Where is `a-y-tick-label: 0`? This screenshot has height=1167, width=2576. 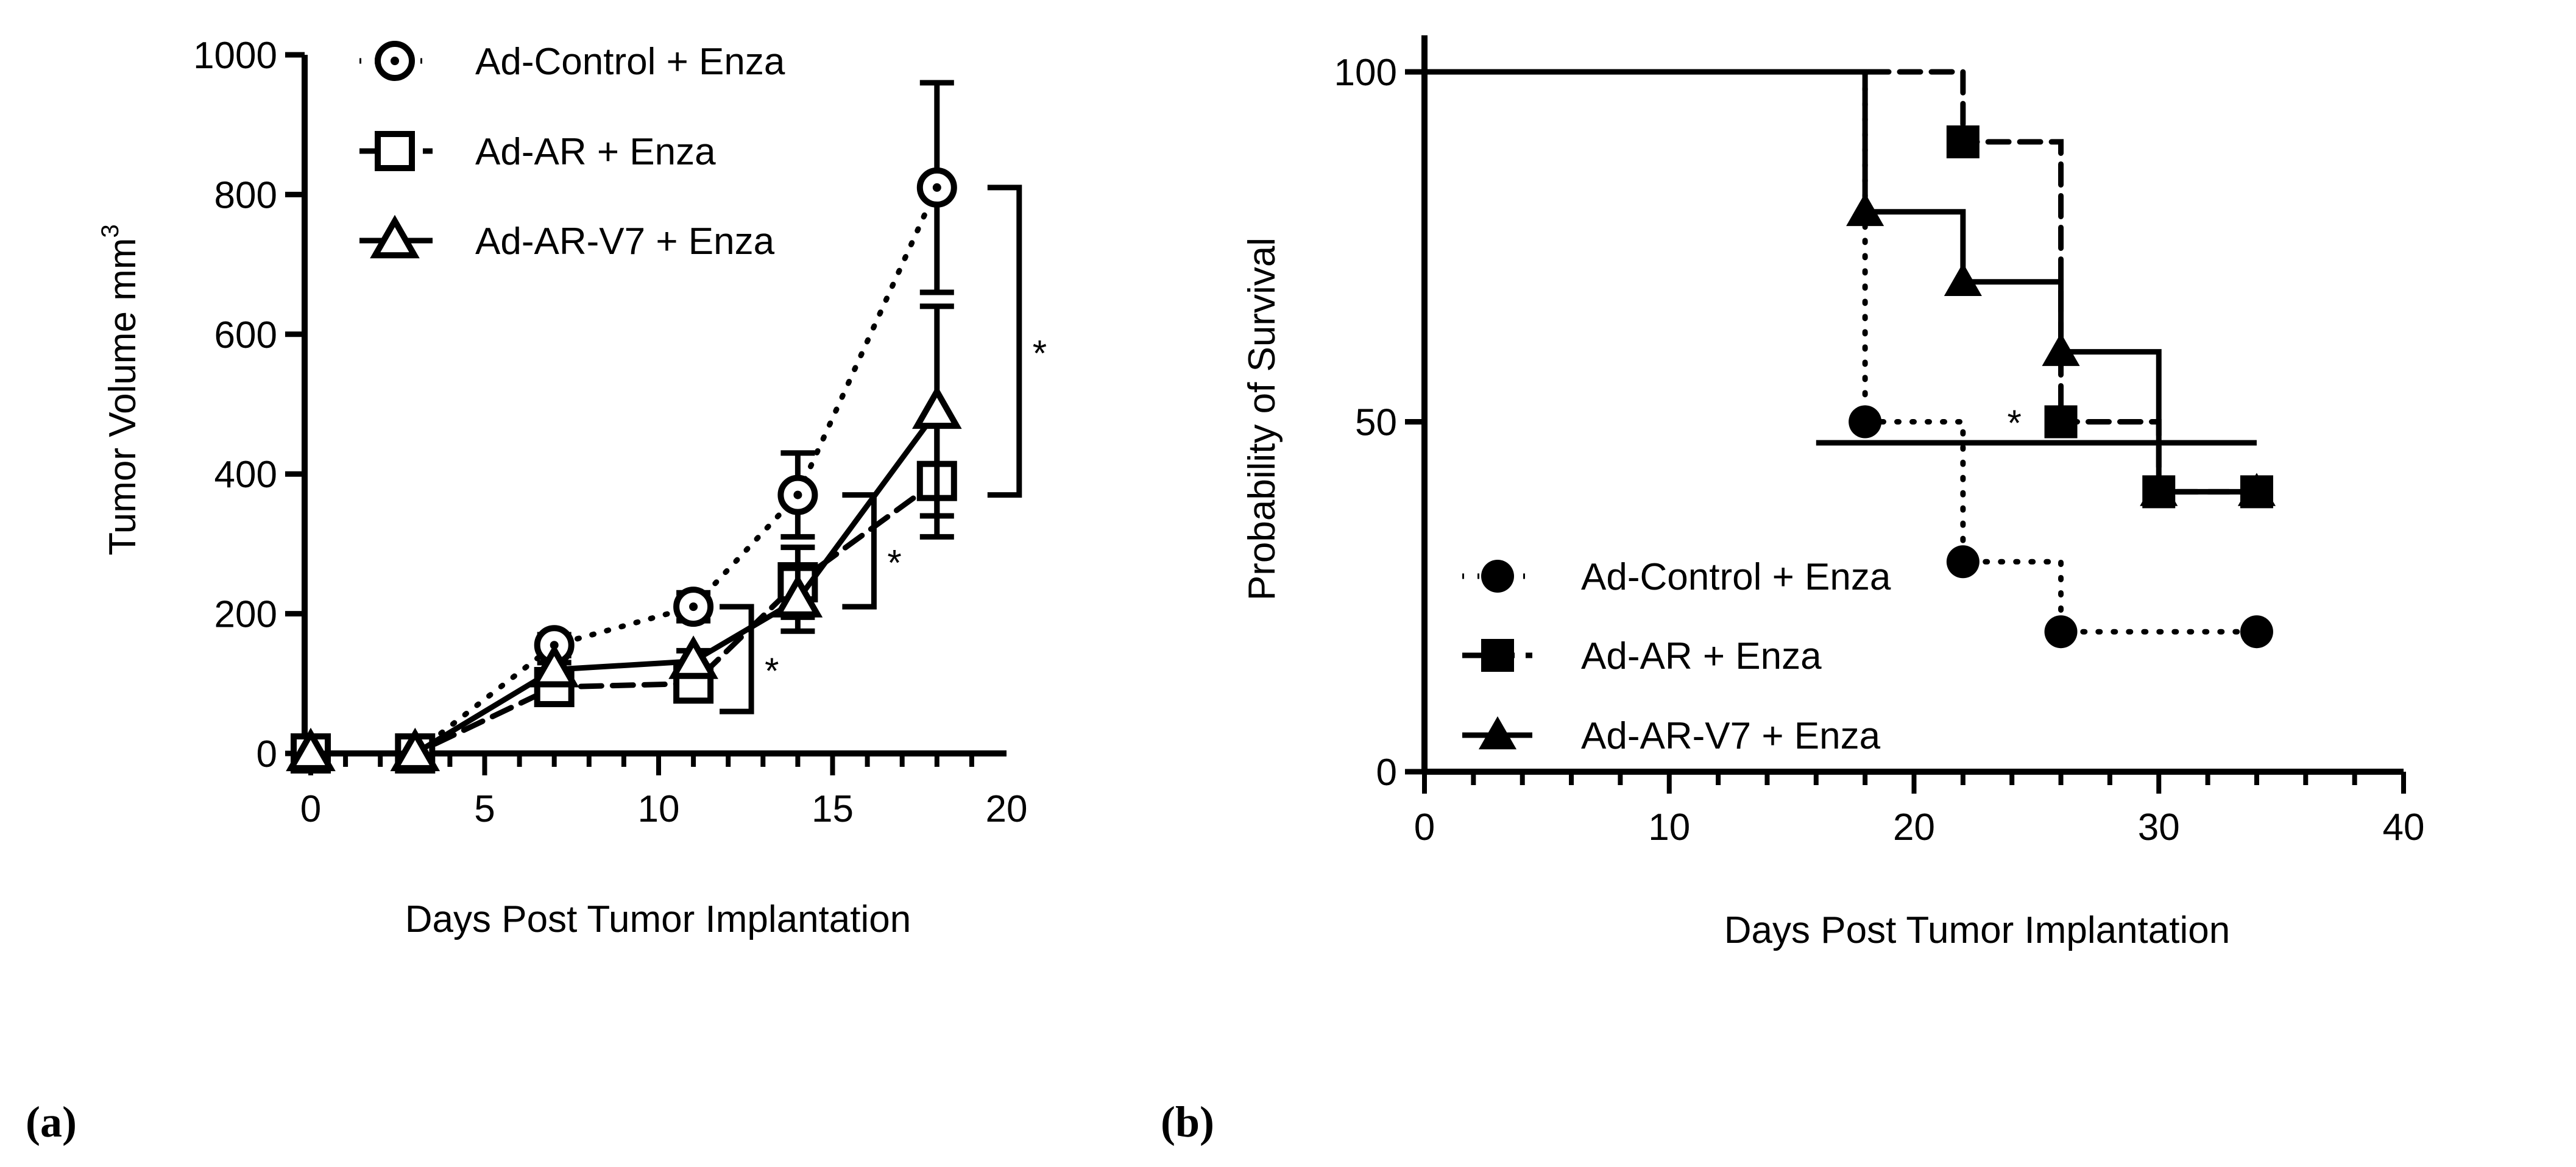 a-y-tick-label: 0 is located at coordinates (267, 754).